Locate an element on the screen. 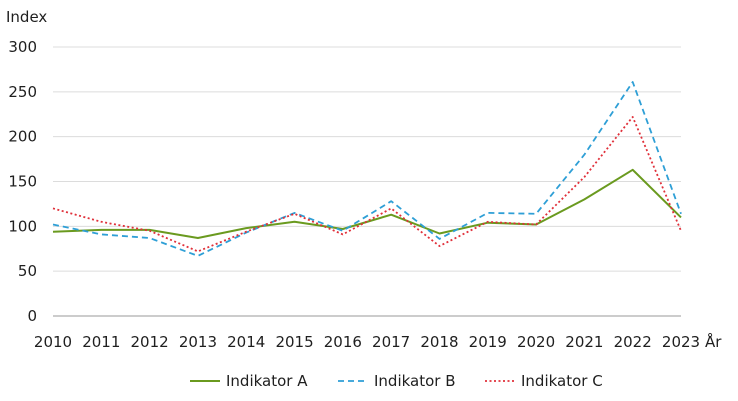  x-axis-unit-label: År is located at coordinates (713, 341).